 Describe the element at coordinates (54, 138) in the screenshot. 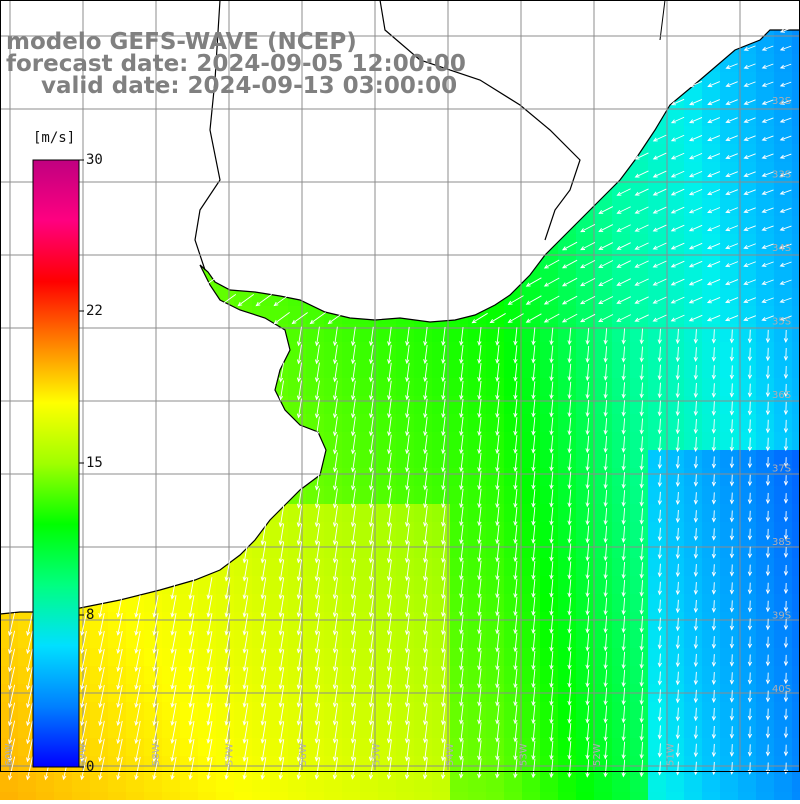

I see `colorbar-unit: [m/s]` at that location.